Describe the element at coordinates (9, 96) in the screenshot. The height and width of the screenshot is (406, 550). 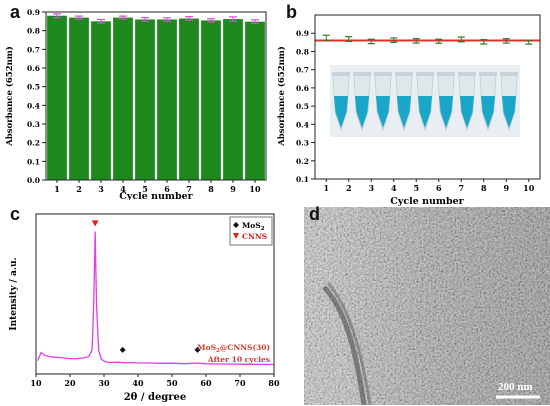
I see `panel-a-ylabel: Absorbance (652nm)` at that location.